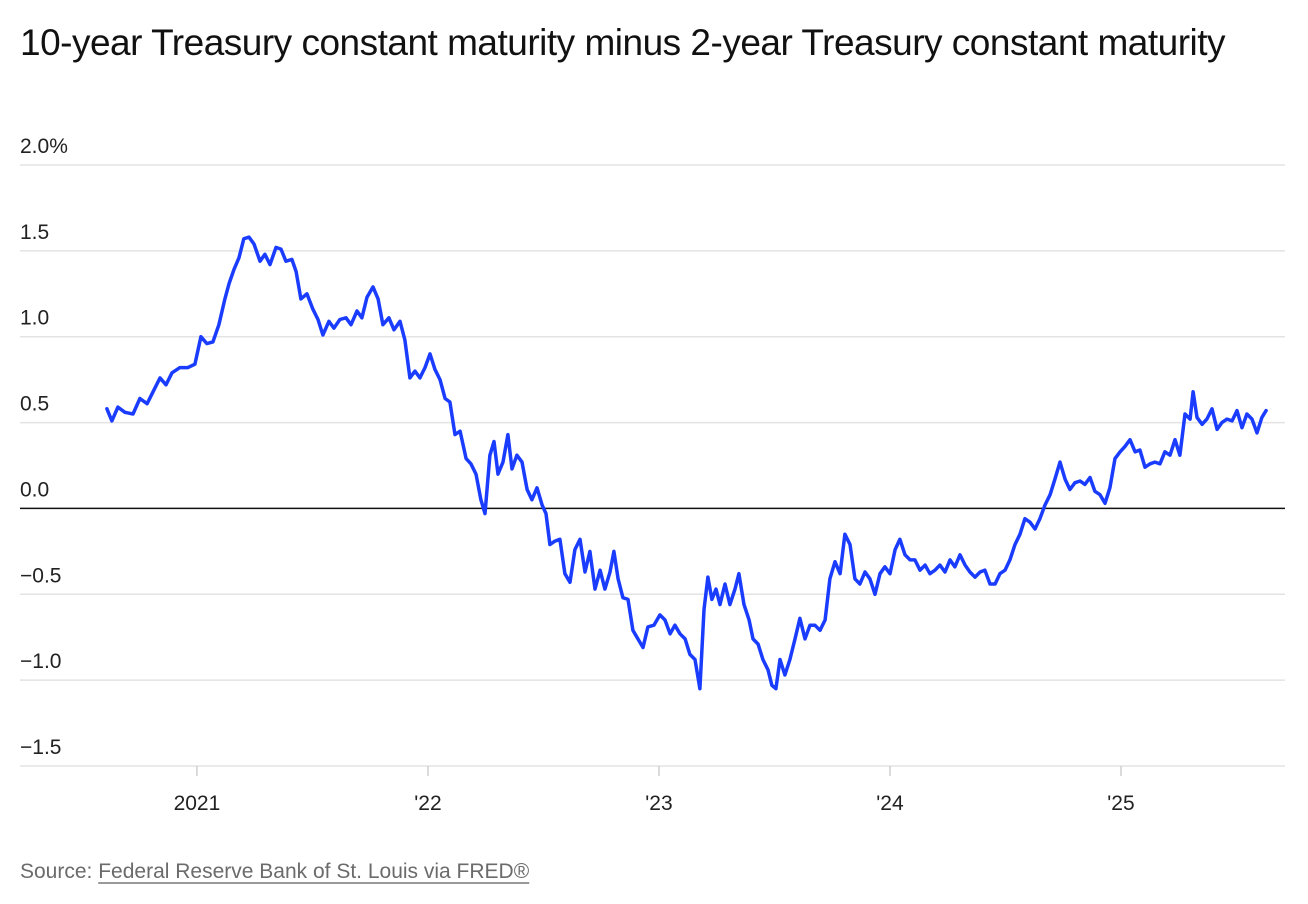 Image resolution: width=1308 pixels, height=904 pixels. Describe the element at coordinates (40, 661) in the screenshot. I see `y-tick-label: −1.0` at that location.